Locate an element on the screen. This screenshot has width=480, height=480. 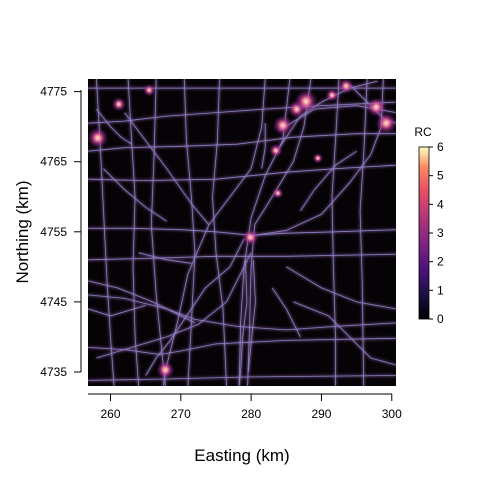
x-tick-label-280: 280 is located at coordinates (251, 414).